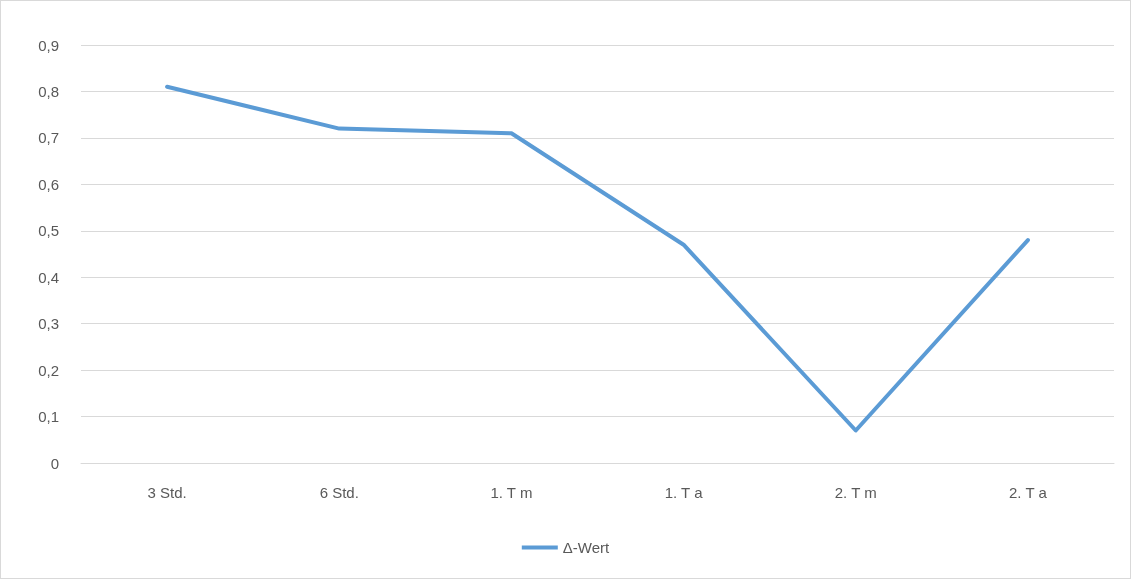 This screenshot has height=579, width=1131. Describe the element at coordinates (48, 231) in the screenshot. I see `y-tick-label: 0,5` at that location.